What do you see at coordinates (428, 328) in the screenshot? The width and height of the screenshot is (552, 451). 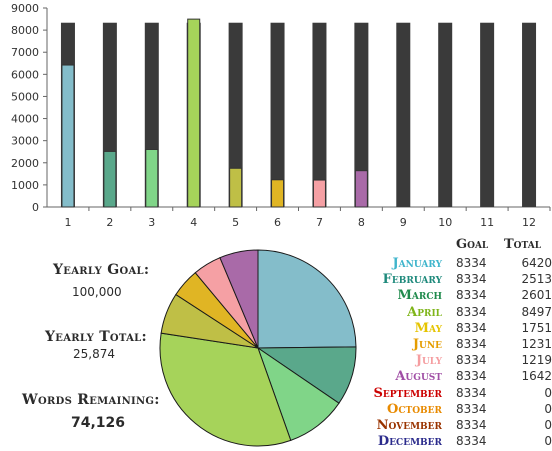 I see `month-name: May` at bounding box center [428, 328].